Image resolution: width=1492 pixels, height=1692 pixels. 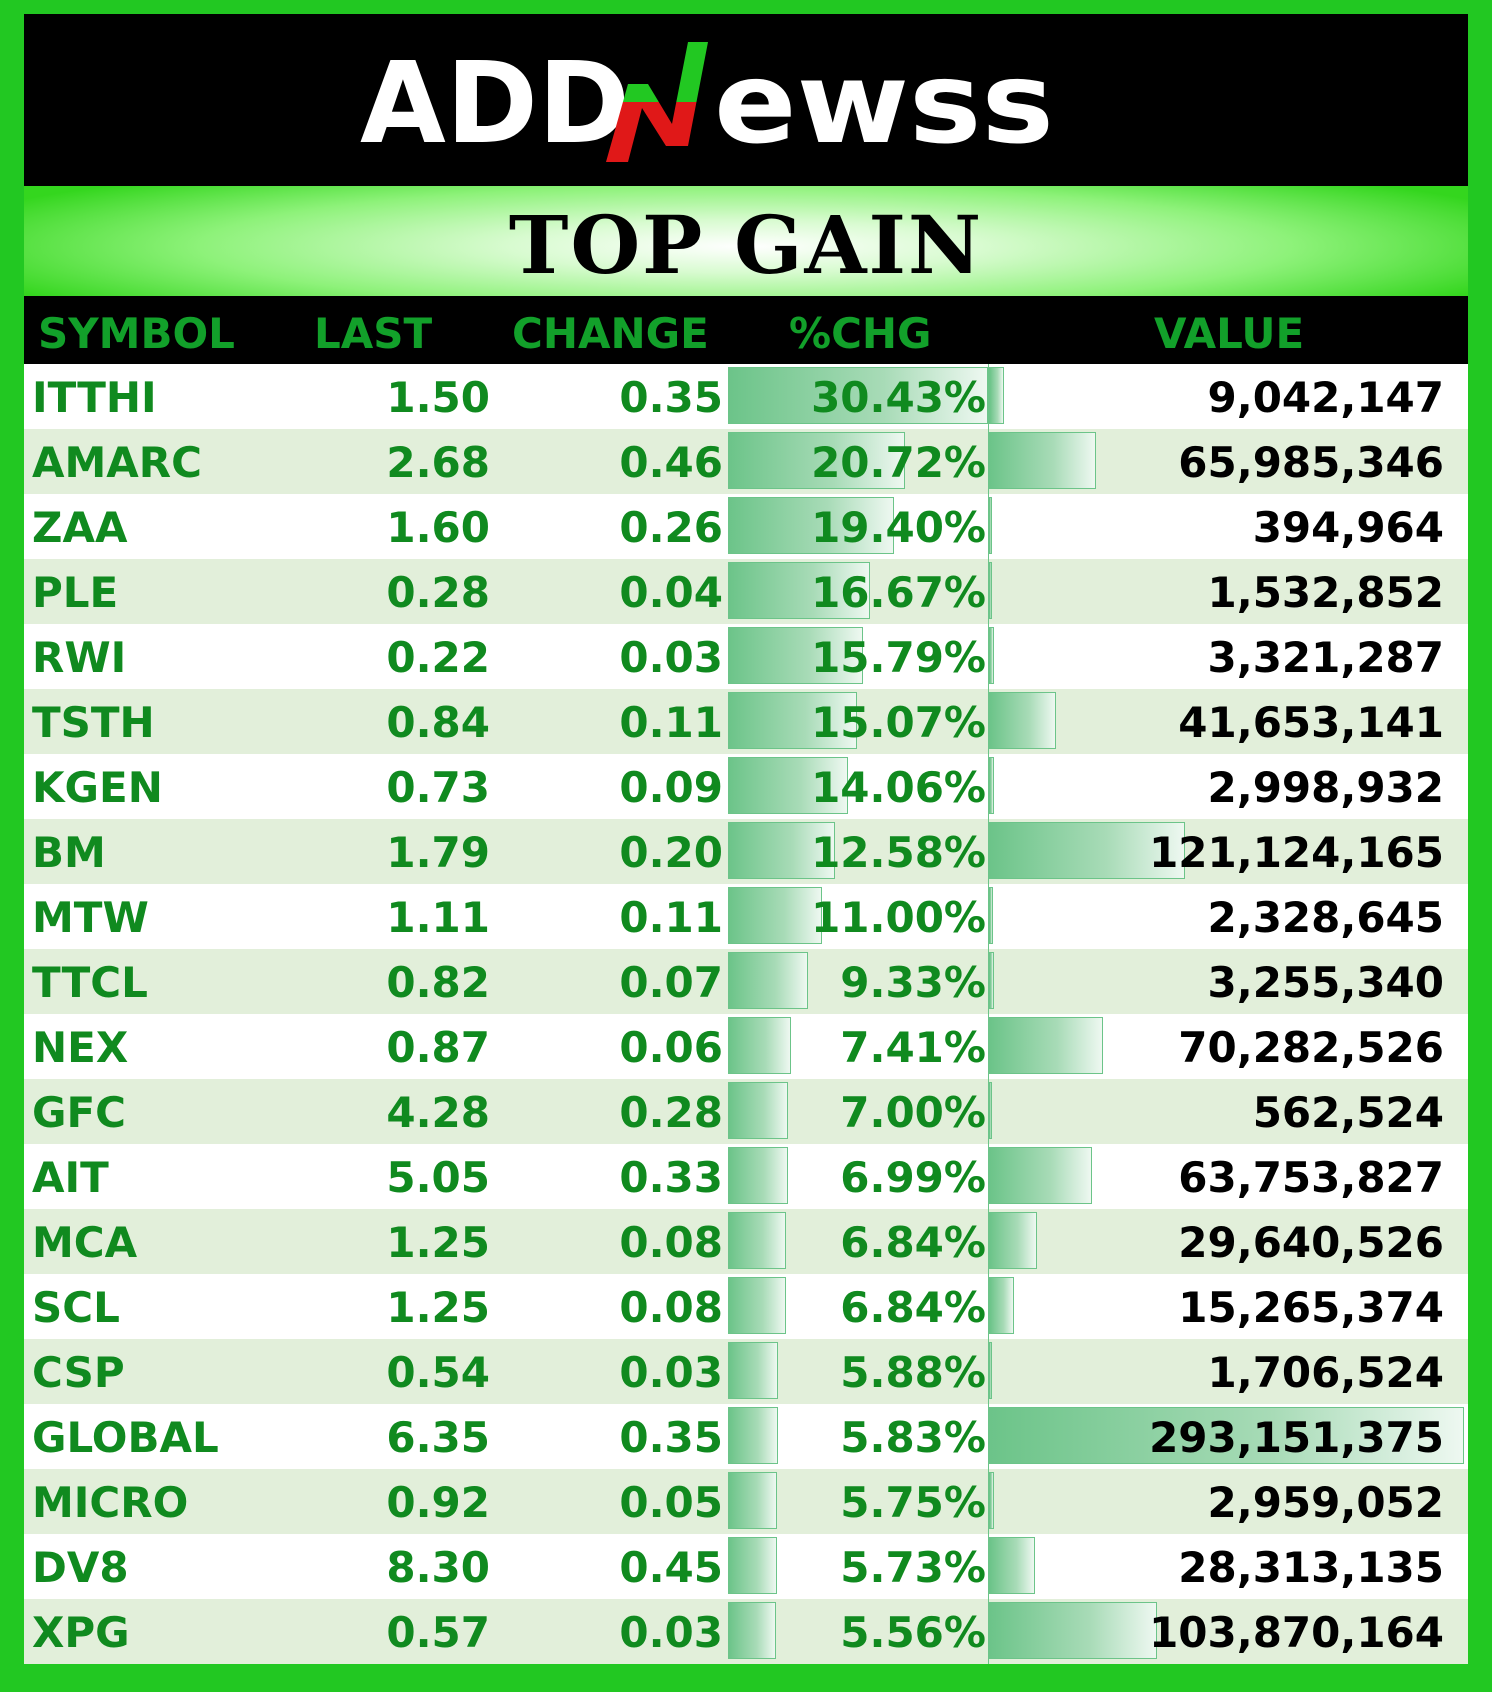 I want to click on pct-change-cell: 11.00%, so click(x=898, y=917).